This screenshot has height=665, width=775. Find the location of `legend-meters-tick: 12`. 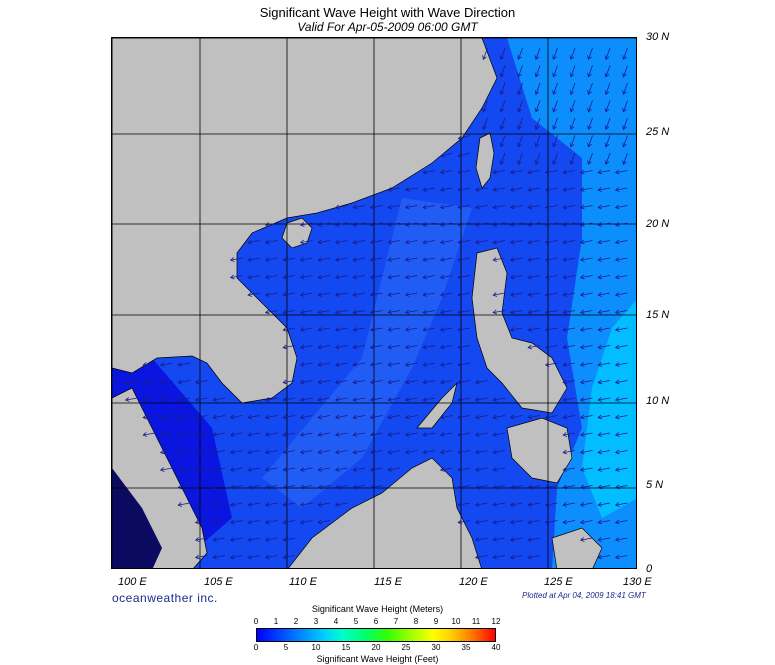

legend-meters-tick: 12 is located at coordinates (496, 621).